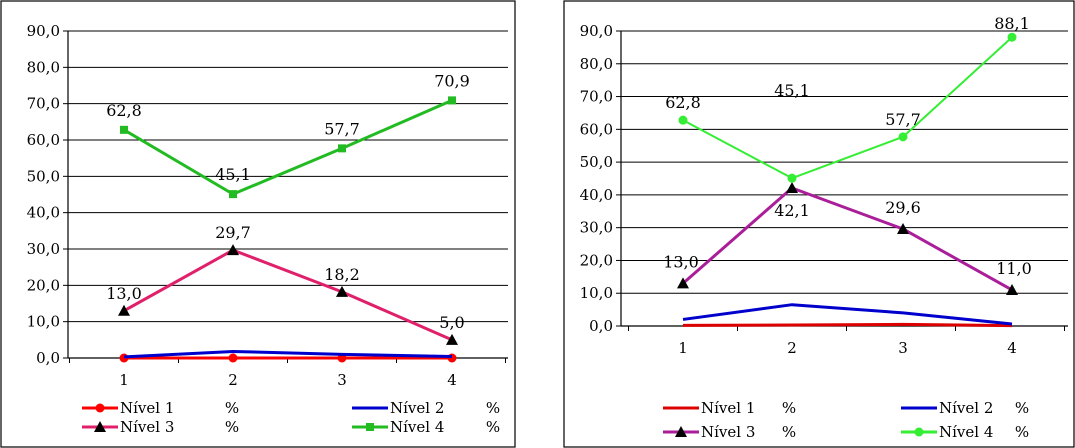  I want to click on data-label: 29,7, so click(233, 232).